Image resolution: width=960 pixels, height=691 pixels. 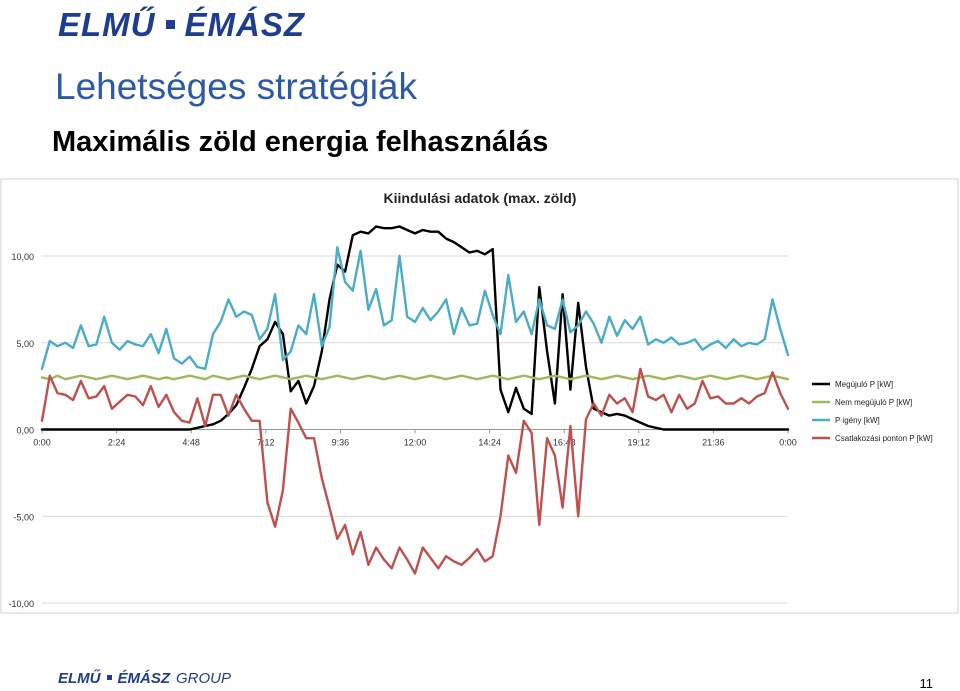 I want to click on y-tick-label: 0,00, so click(x=25, y=431).